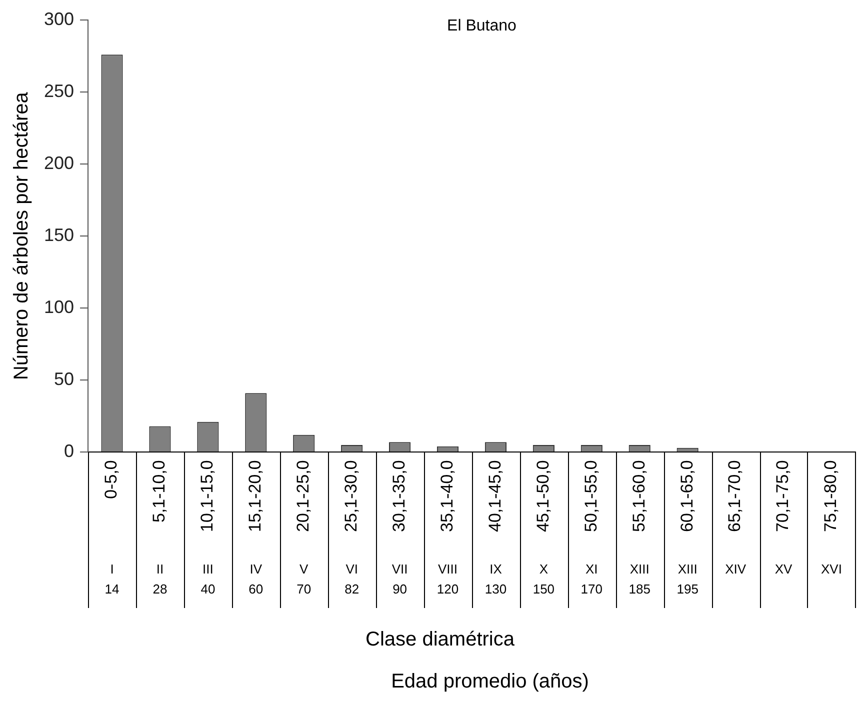  I want to click on text: IX 130, so click(495, 579).